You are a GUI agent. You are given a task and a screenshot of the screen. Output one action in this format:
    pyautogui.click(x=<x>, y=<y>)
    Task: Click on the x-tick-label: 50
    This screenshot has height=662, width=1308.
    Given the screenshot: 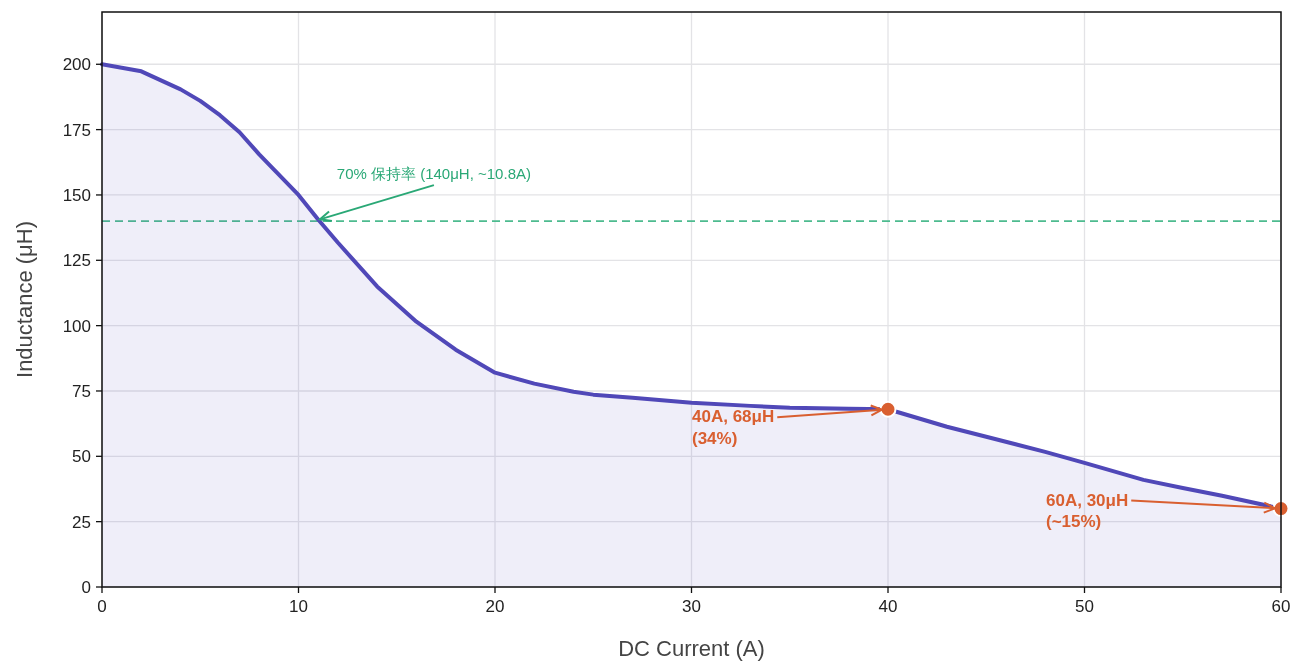 What is the action you would take?
    pyautogui.click(x=1084, y=606)
    